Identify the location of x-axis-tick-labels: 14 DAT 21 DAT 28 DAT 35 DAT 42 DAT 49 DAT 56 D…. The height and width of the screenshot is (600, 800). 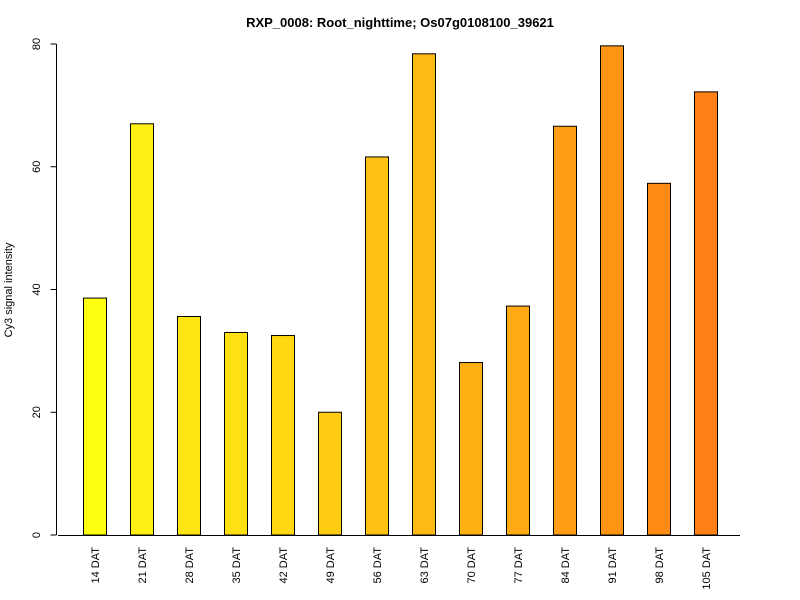
(401, 568).